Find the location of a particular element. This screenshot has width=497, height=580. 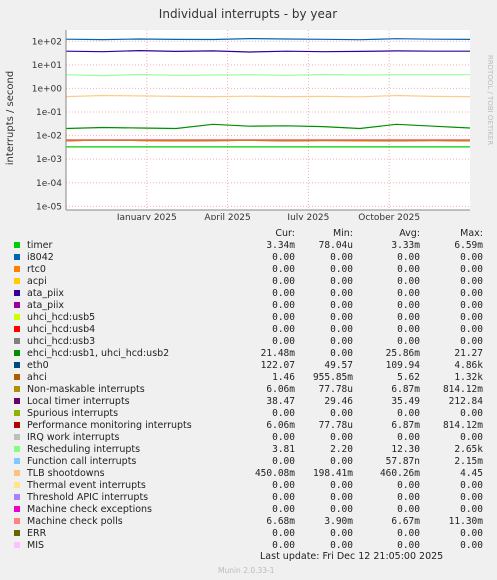

legend-label: Spurious interrupts is located at coordinates (73, 413).